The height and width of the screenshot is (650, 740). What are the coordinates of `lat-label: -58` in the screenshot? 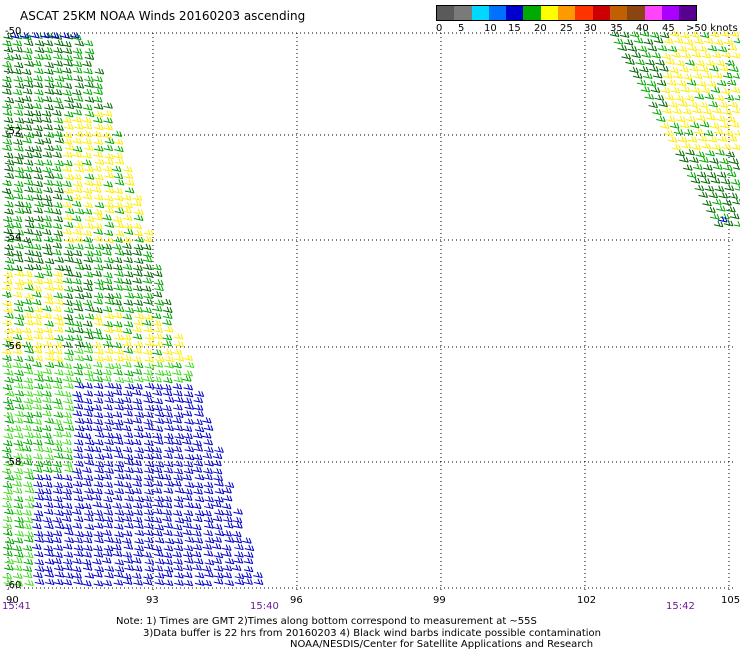 It's located at (13, 462).